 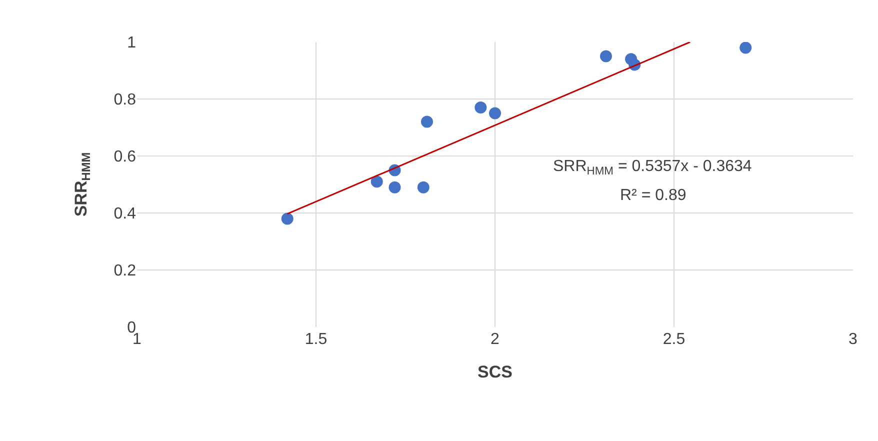 I want to click on x-tick-label: 2.5, so click(x=674, y=339).